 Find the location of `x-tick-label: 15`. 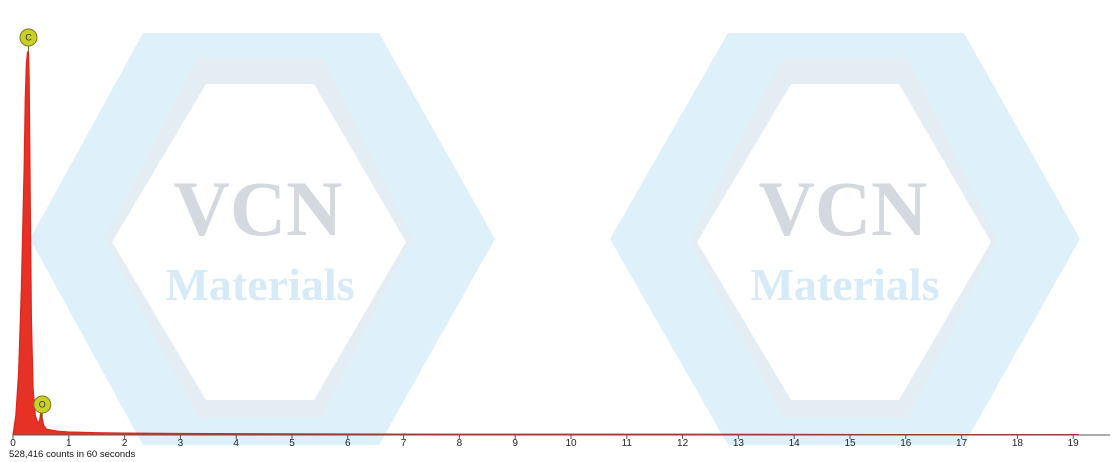

x-tick-label: 15 is located at coordinates (850, 443).